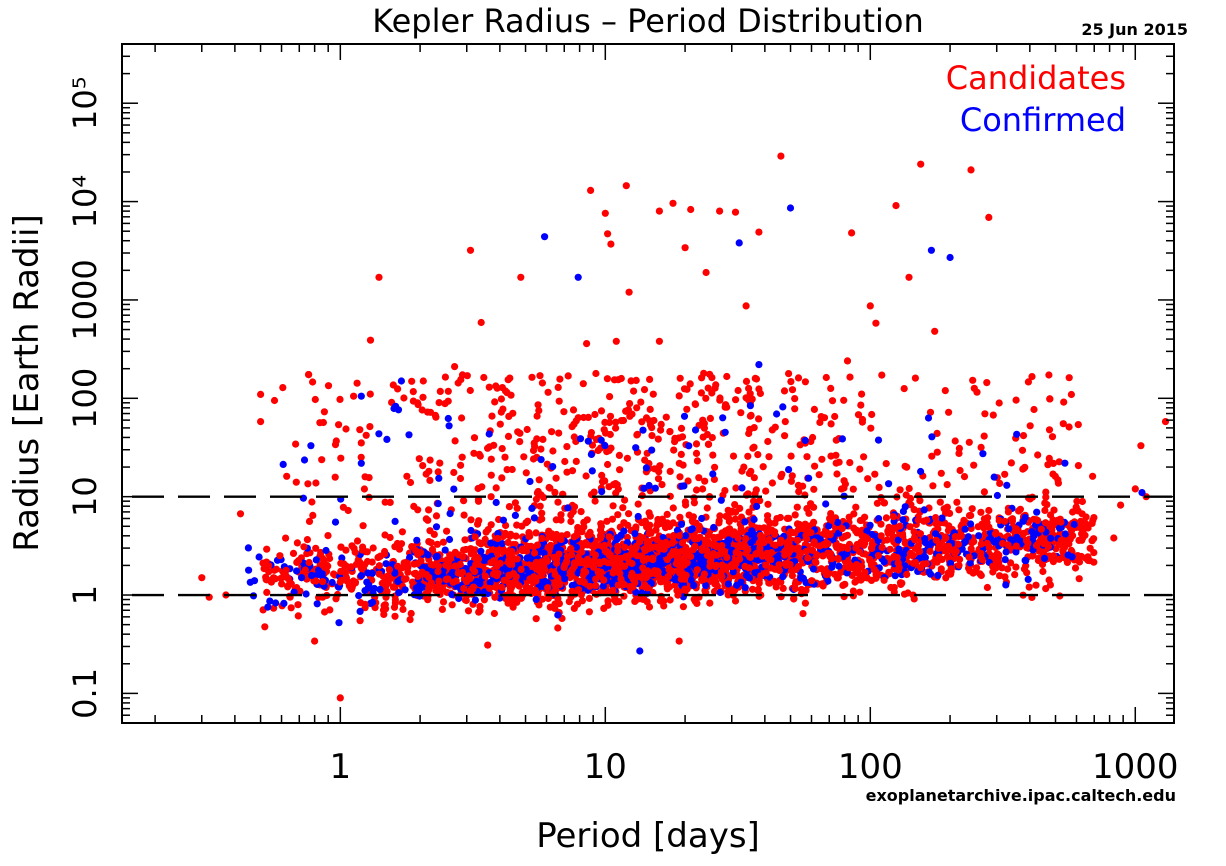 Image resolution: width=1226 pixels, height=866 pixels. Describe the element at coordinates (648, 836) in the screenshot. I see `x-axis-label: Period [days]` at that location.